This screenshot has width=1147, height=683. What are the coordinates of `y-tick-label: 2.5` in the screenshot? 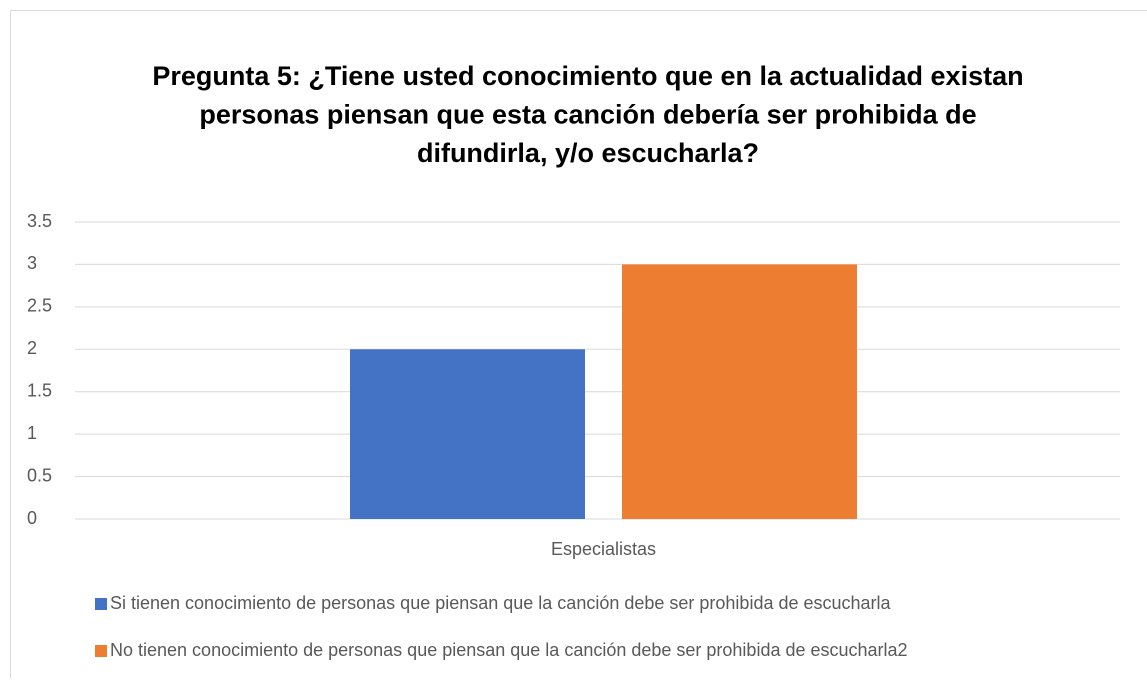 It's located at (39, 306).